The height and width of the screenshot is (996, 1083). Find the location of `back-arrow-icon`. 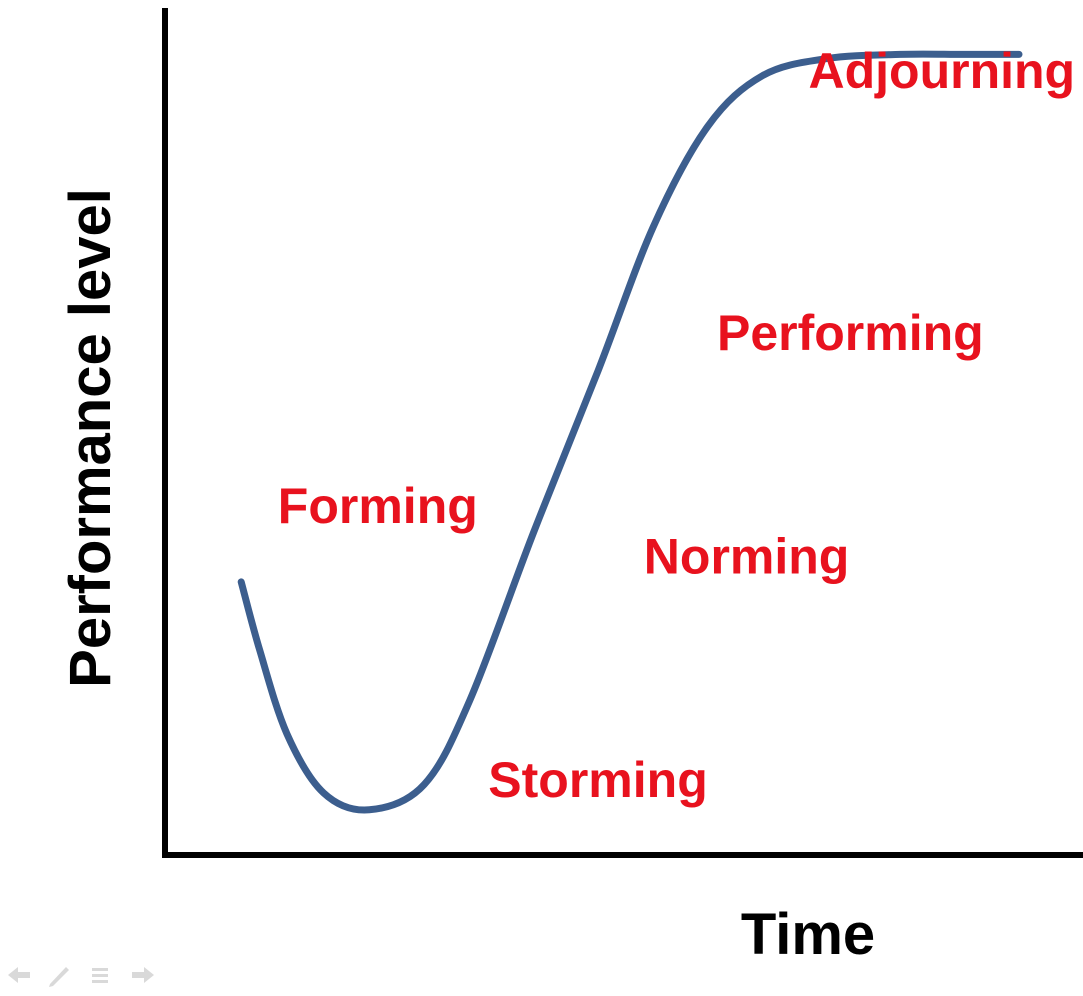

back-arrow-icon is located at coordinates (19, 975).